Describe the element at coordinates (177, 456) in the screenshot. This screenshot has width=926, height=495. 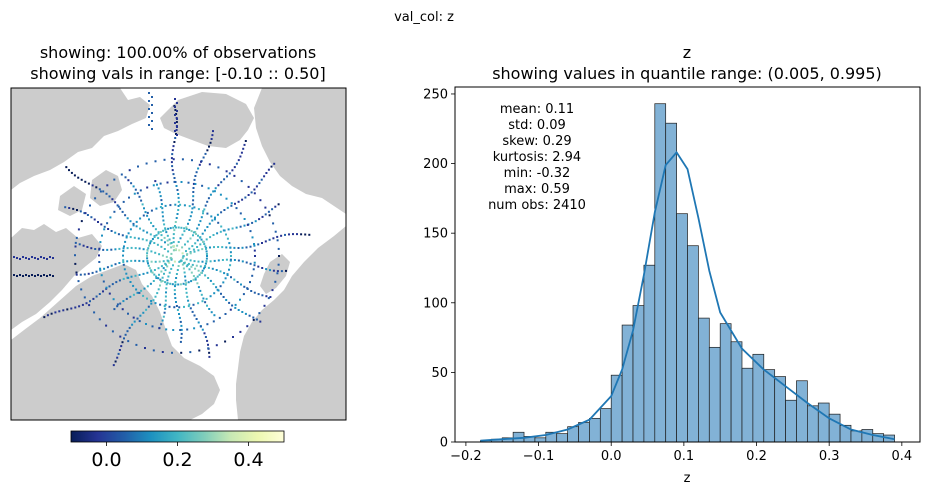
I see `colorbar-ticks: 0.0 0.2 0.4` at that location.